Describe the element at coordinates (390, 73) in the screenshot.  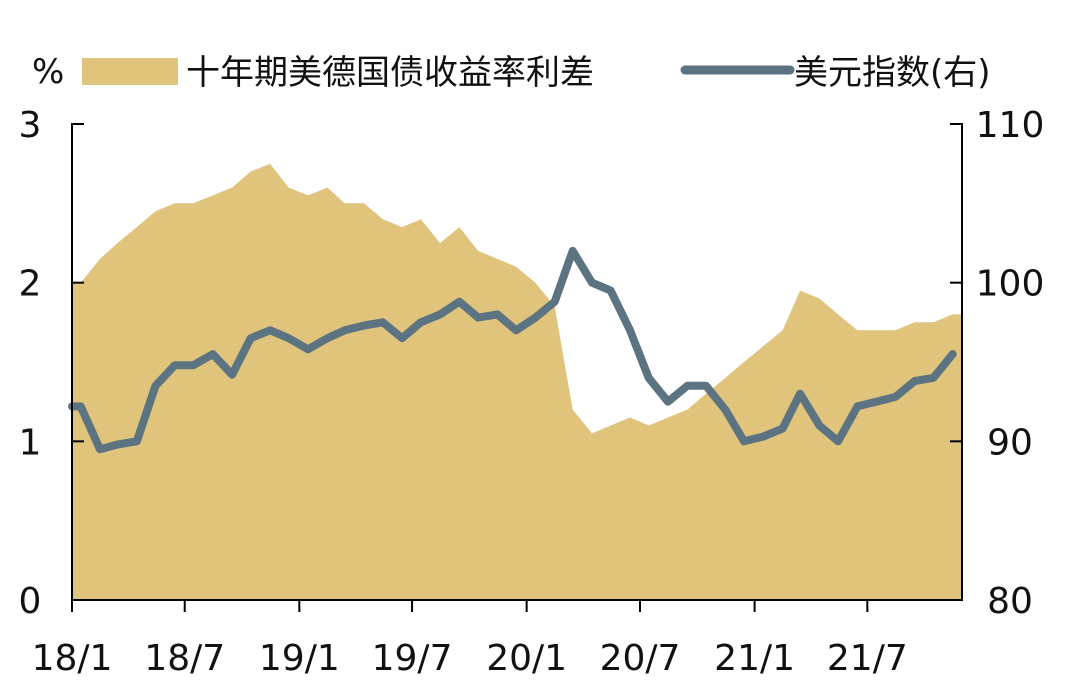
I see `legend-label-spread: 十年期美德国债收益率利差` at that location.